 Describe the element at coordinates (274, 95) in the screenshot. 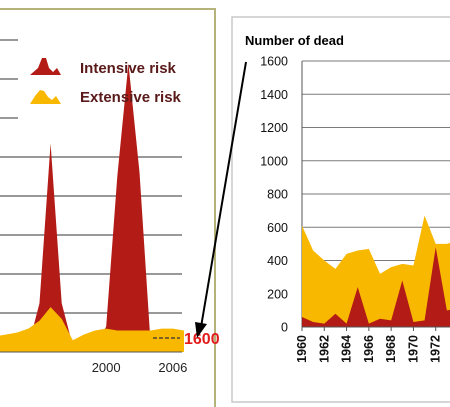

I see `right-y-tick-label: 1400` at that location.